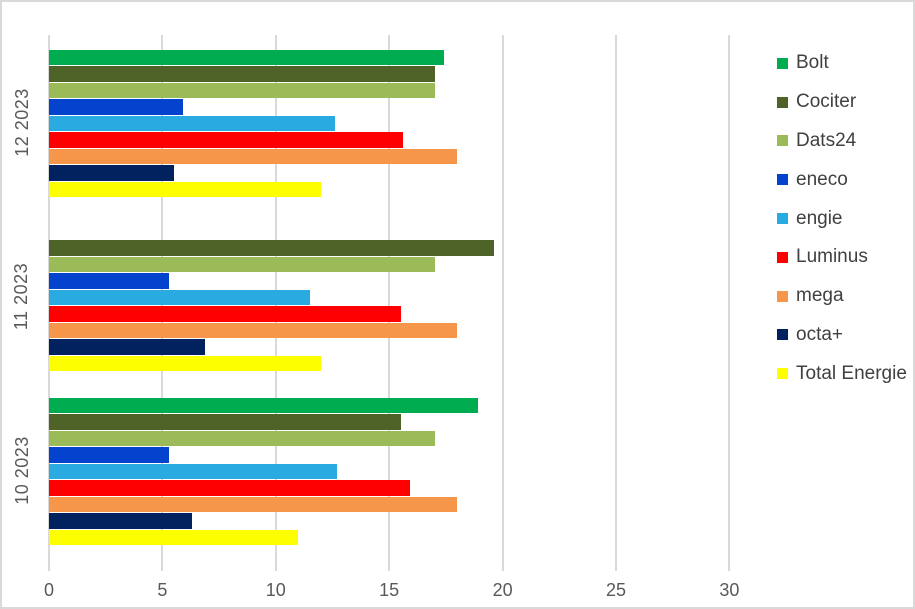  I want to click on legend-label: Dats24, so click(826, 140).